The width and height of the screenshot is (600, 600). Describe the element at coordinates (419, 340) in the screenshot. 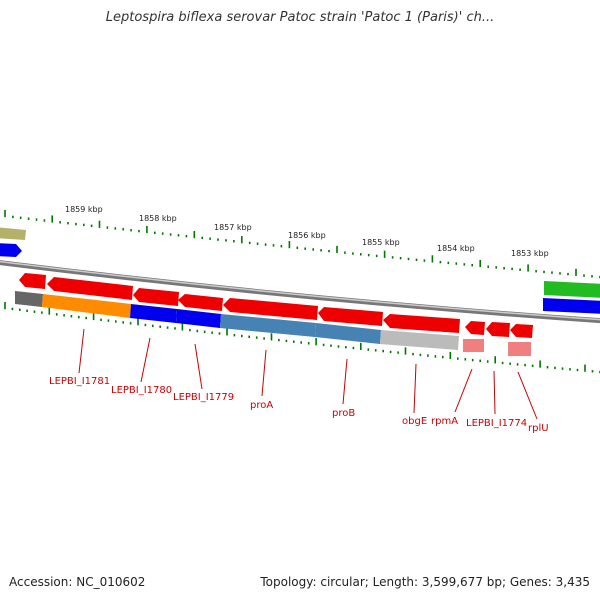

I see `cds-bar-gray` at that location.